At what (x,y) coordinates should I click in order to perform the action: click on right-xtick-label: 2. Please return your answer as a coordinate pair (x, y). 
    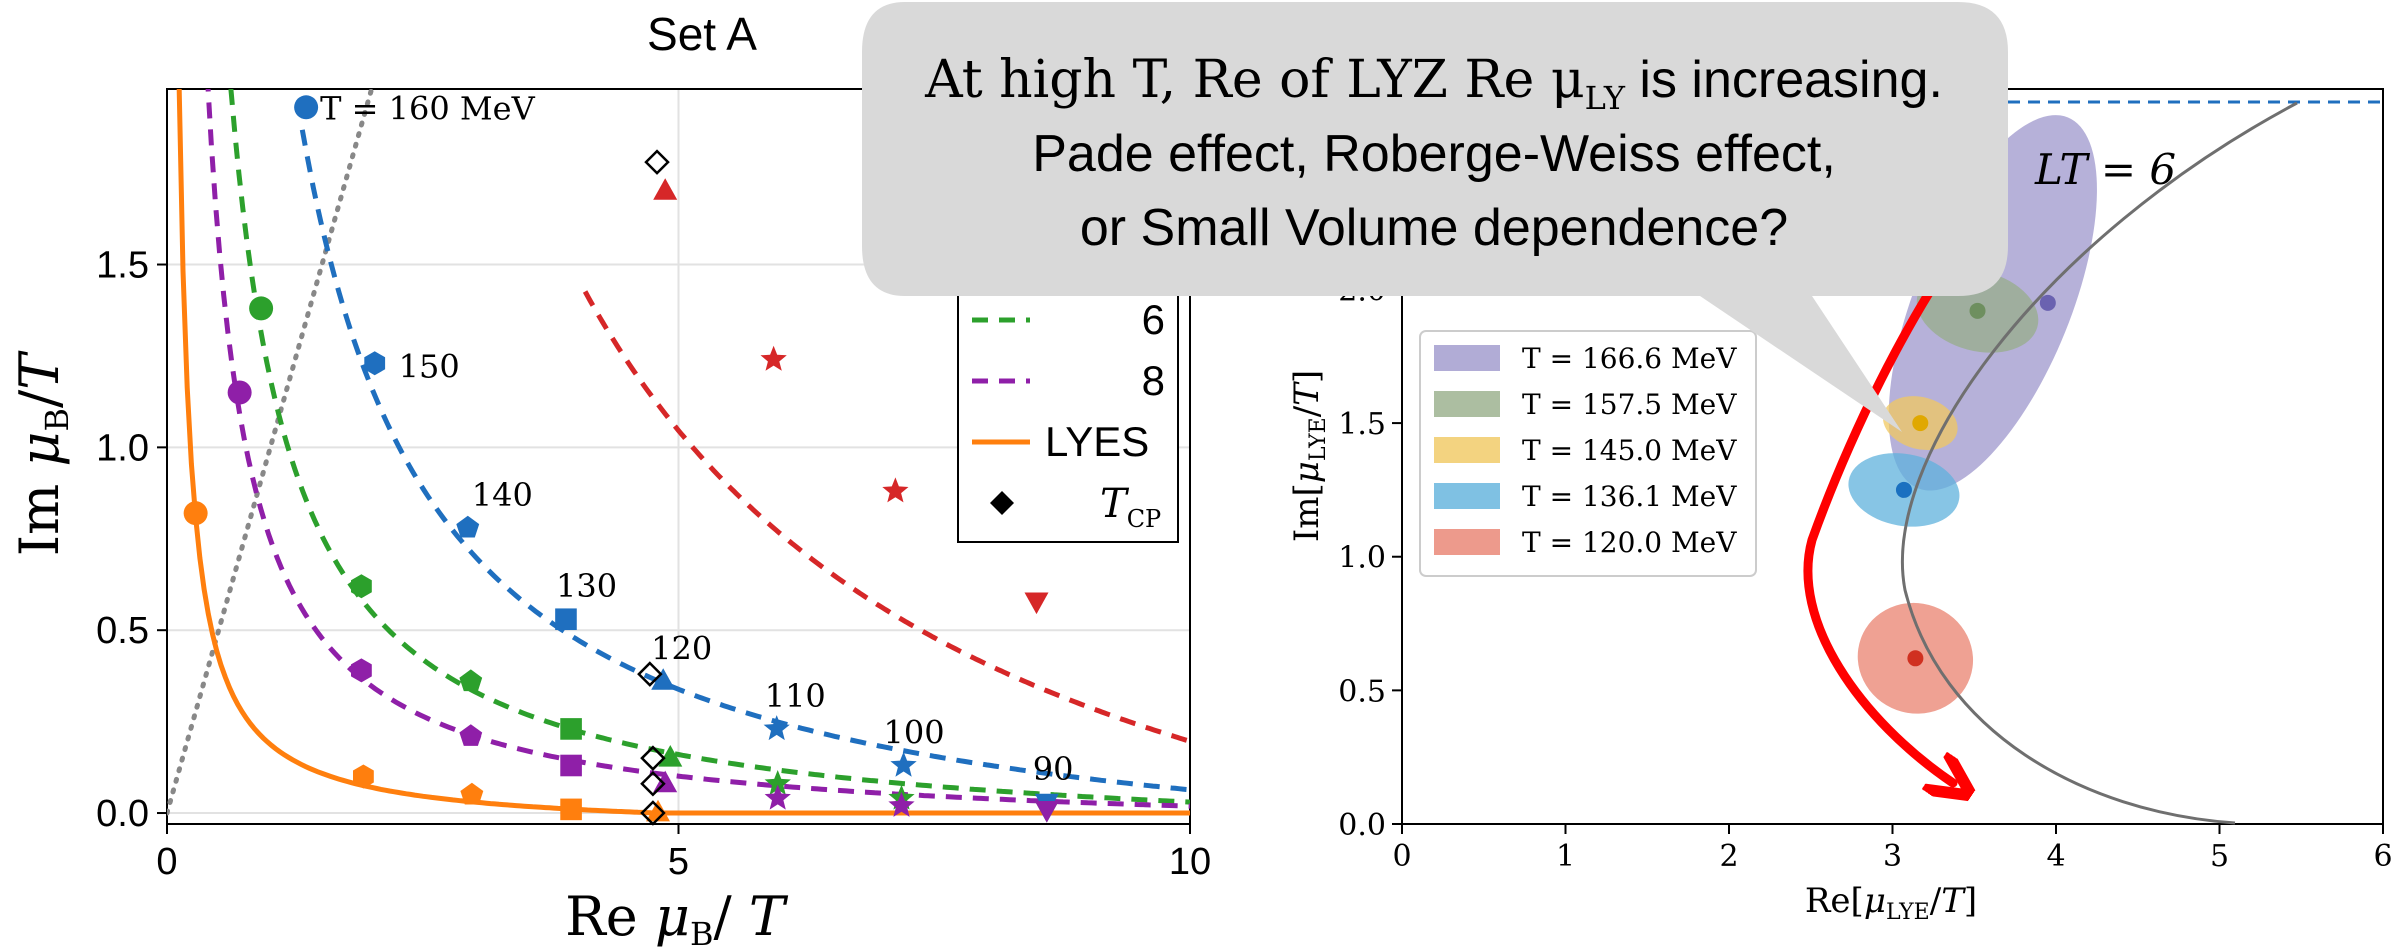
    Looking at the image, I should click on (1728, 856).